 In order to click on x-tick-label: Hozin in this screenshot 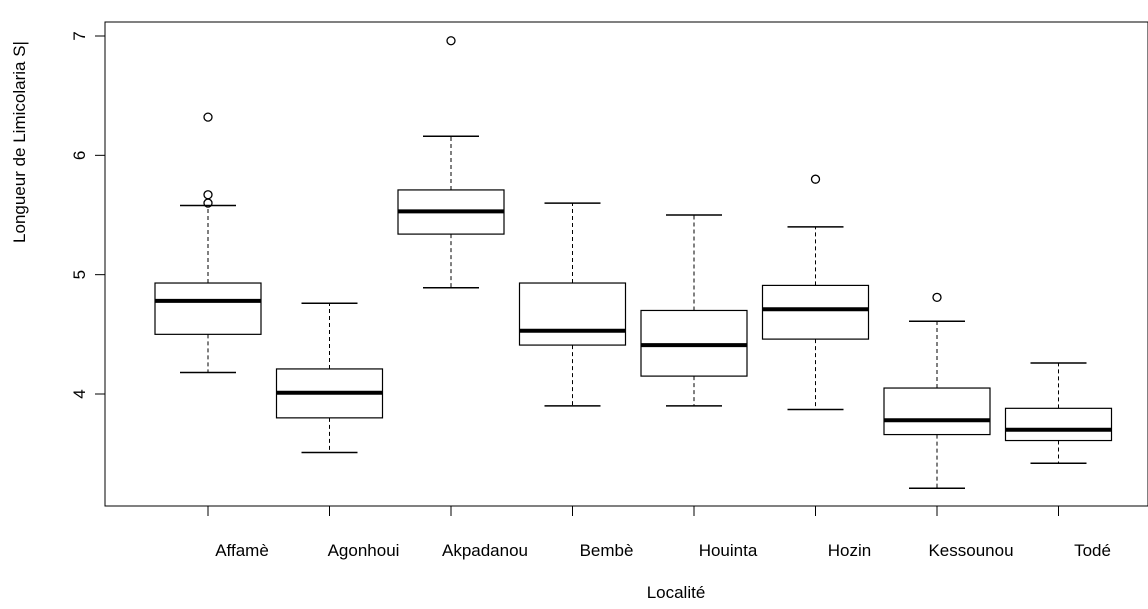, I will do `click(849, 550)`.